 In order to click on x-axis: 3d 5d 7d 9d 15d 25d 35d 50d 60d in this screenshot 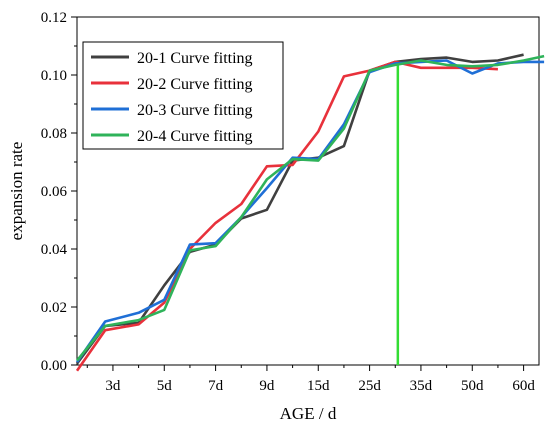, I will do `click(310, 379)`.